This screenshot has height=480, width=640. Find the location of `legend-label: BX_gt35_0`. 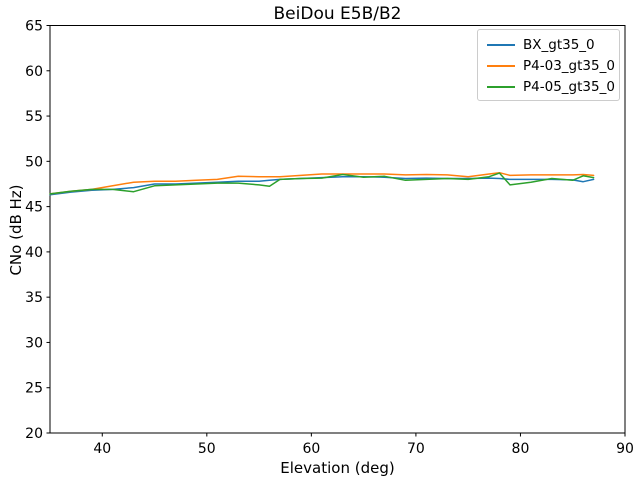

legend-label: BX_gt35_0 is located at coordinates (559, 44).